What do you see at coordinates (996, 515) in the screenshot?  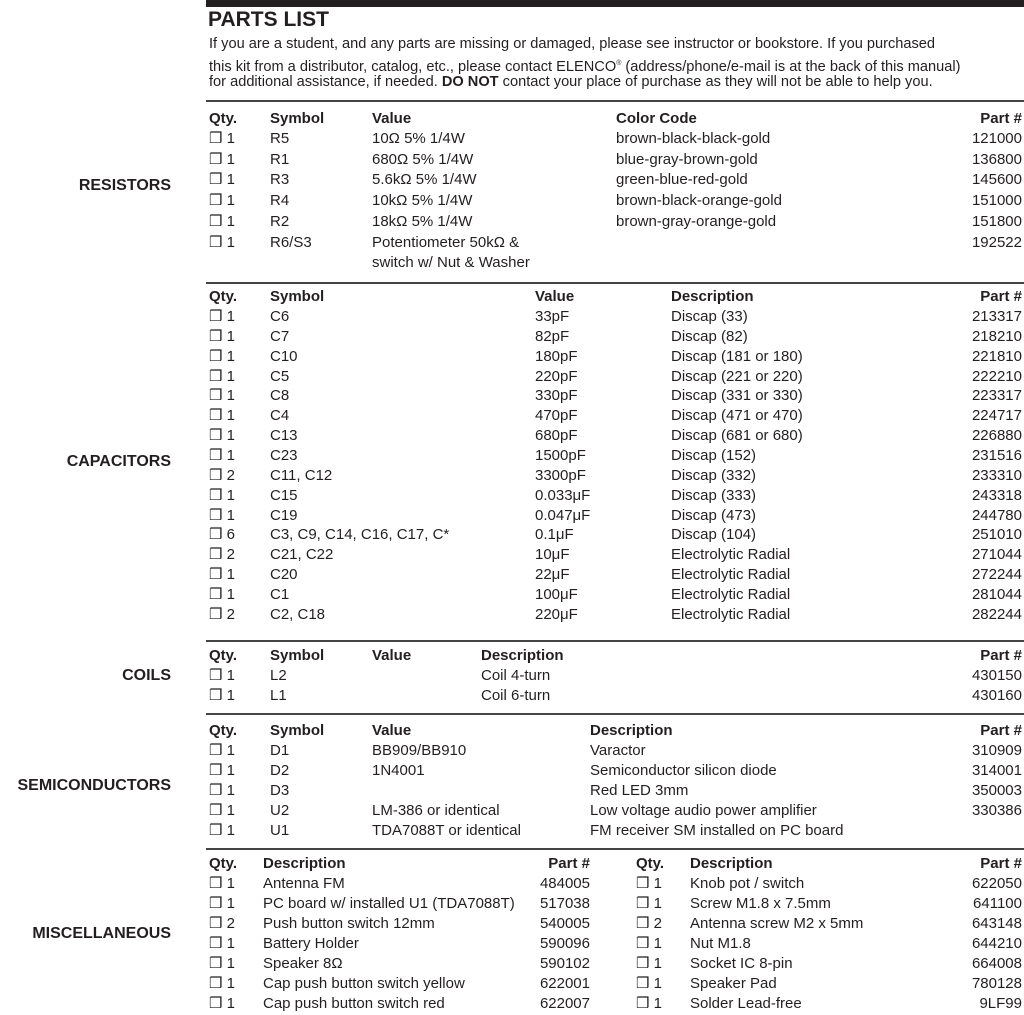 I see `table-cell: 244780` at bounding box center [996, 515].